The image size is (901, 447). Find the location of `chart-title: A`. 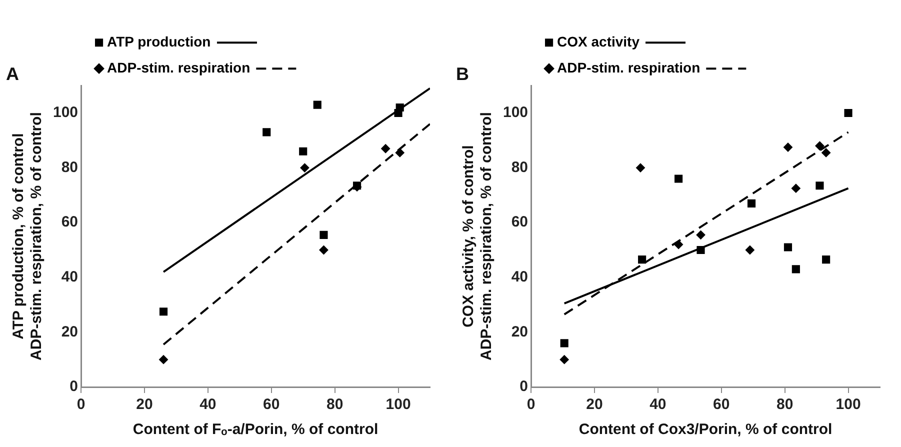

chart-title: A is located at coordinates (12, 74).